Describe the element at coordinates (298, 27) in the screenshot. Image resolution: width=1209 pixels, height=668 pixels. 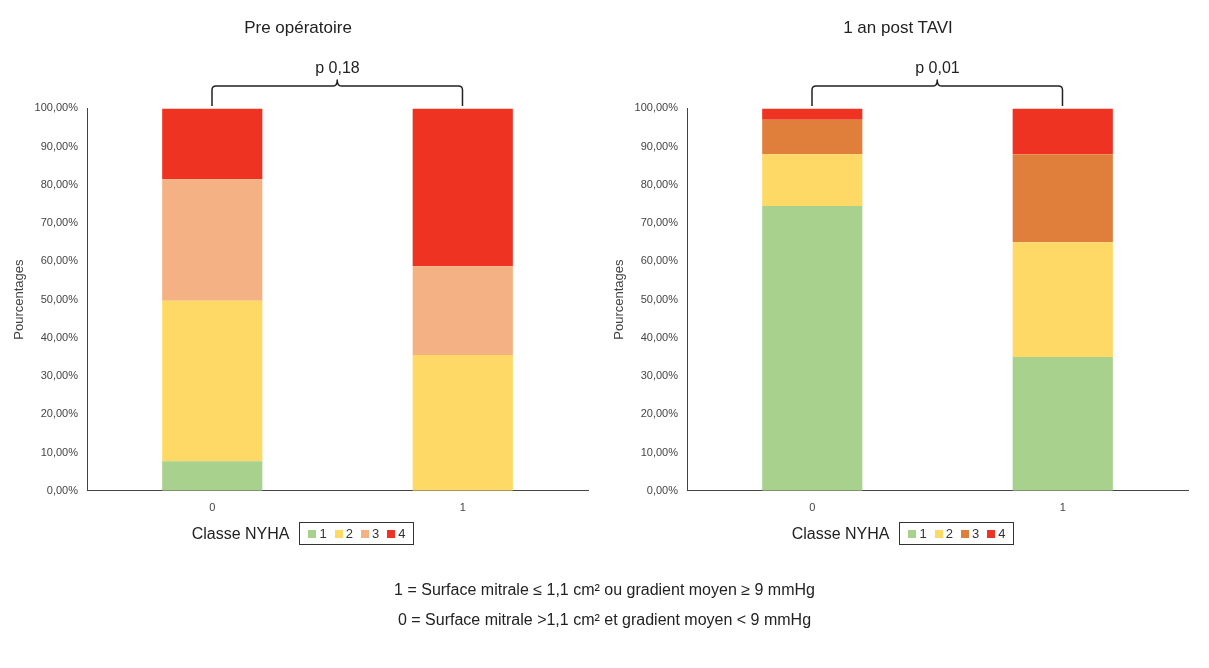
I see `chart-title: Pre opératoire` at that location.